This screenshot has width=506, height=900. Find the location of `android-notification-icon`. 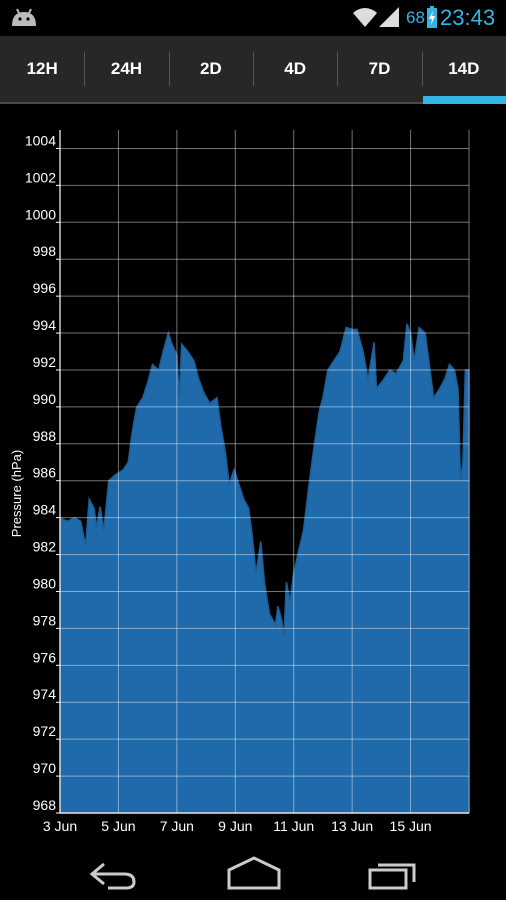

android-notification-icon is located at coordinates (24, 17).